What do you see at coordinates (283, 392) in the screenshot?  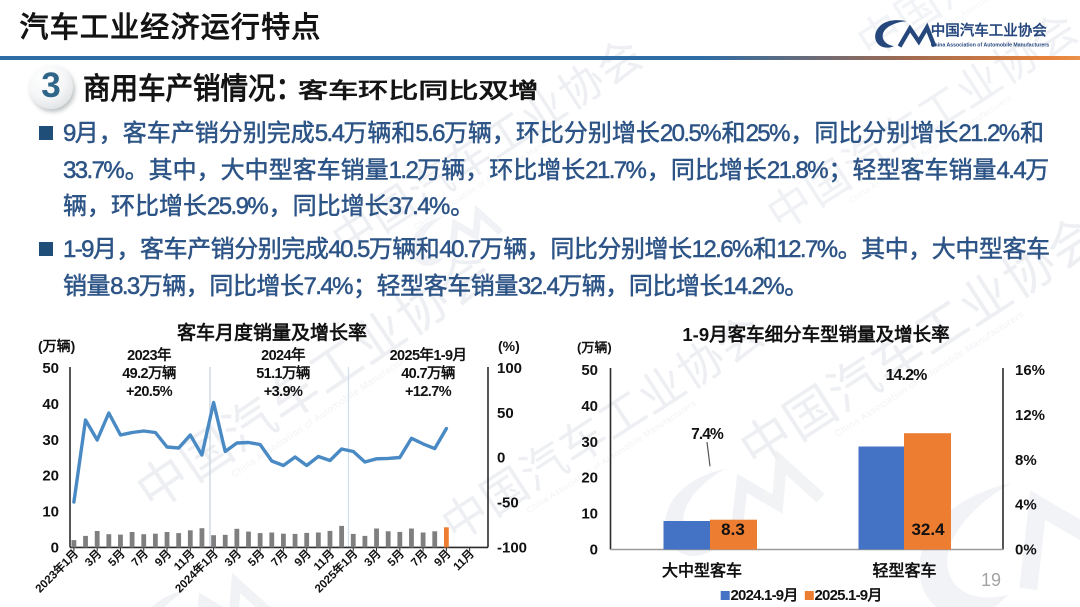 I see `svg-text: +3.9%` at bounding box center [283, 392].